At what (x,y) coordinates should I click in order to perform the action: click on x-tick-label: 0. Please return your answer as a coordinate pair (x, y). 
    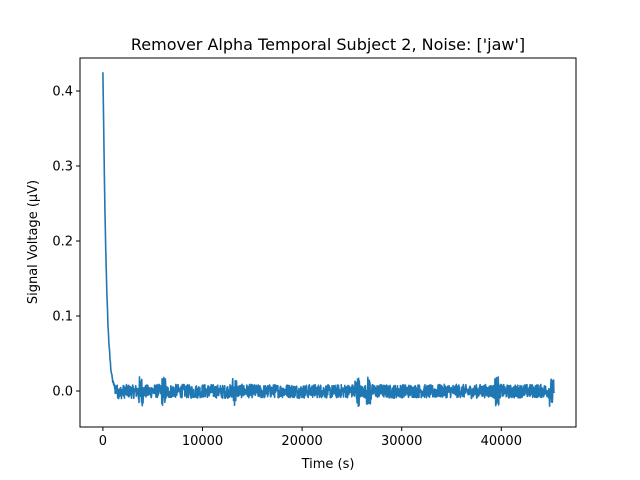
    Looking at the image, I should click on (103, 441).